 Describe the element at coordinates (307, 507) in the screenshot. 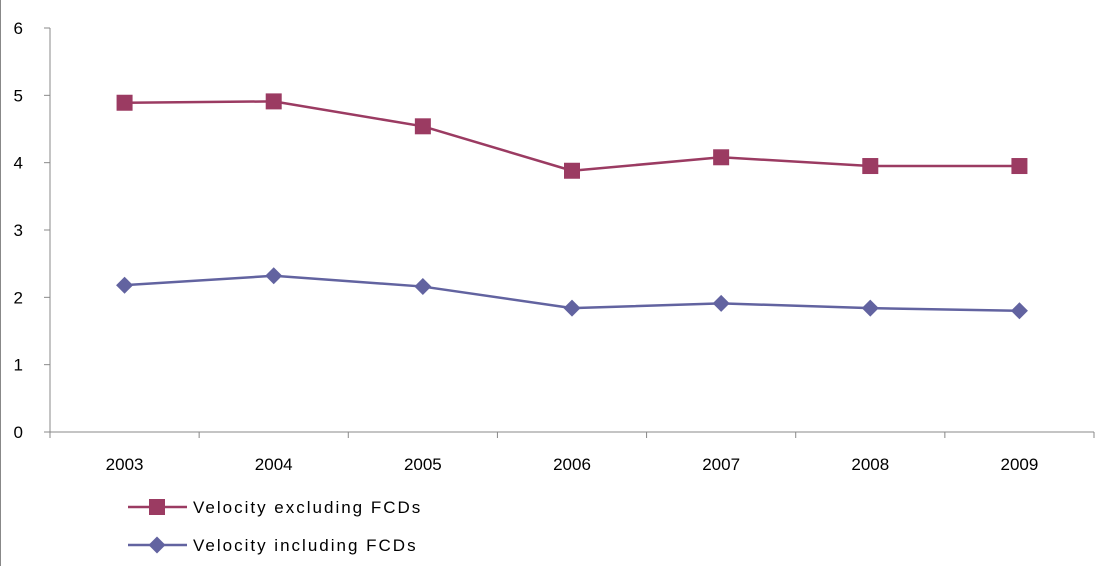

I see `legend-label: Velocity excluding FCDs` at that location.